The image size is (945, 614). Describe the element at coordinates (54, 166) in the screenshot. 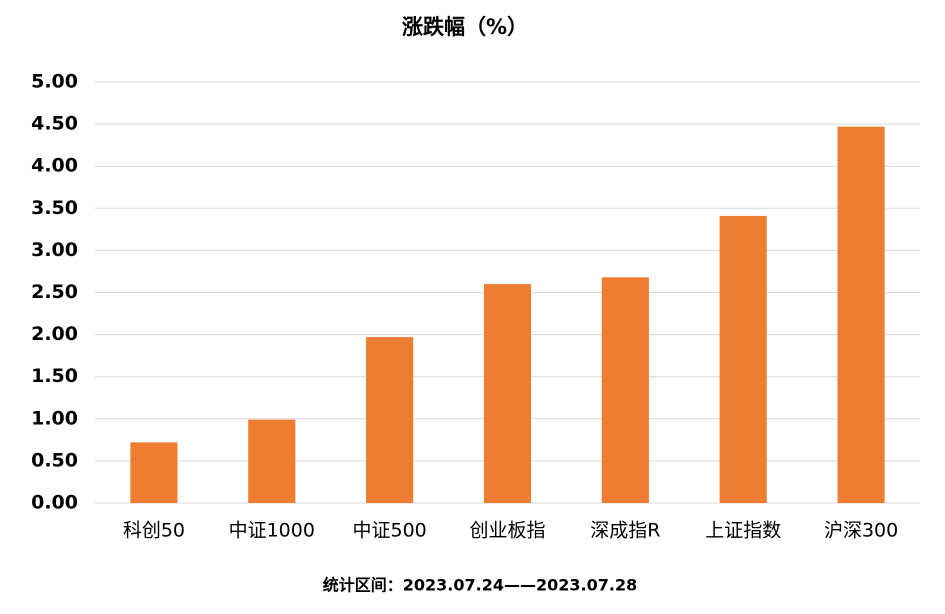

I see `y-tick-label: 4.00` at that location.